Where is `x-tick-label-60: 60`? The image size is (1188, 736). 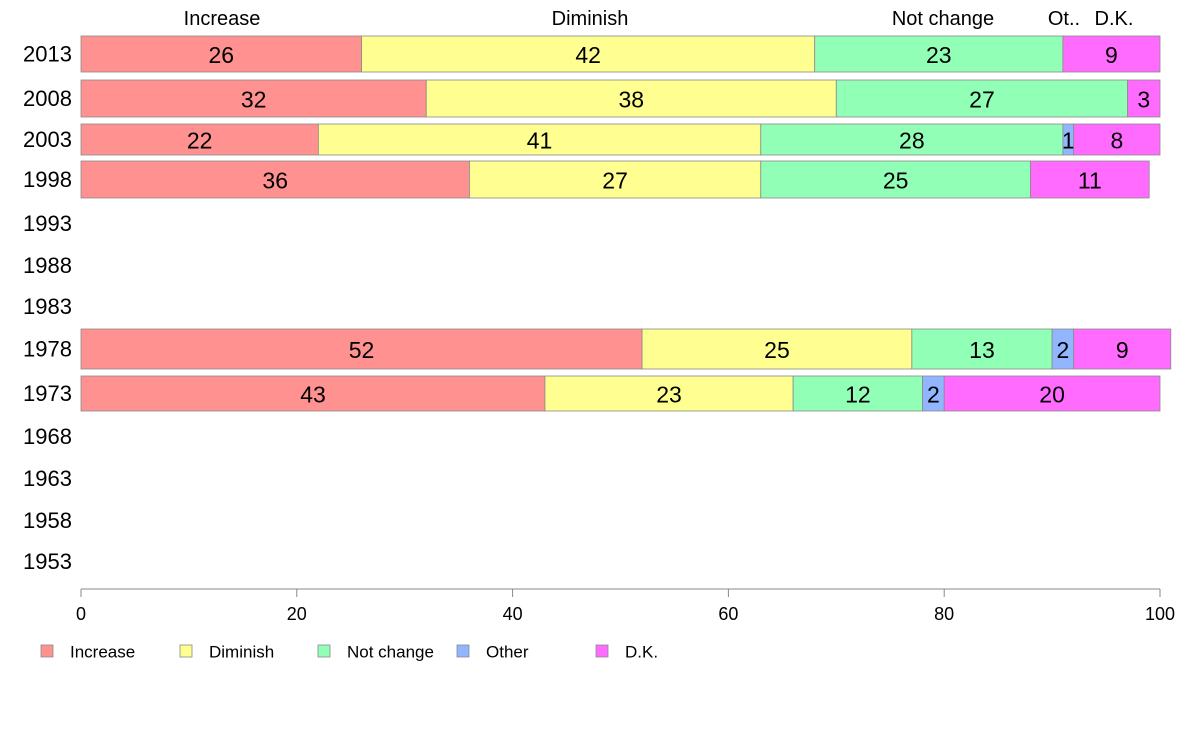
x-tick-label-60: 60 is located at coordinates (728, 614).